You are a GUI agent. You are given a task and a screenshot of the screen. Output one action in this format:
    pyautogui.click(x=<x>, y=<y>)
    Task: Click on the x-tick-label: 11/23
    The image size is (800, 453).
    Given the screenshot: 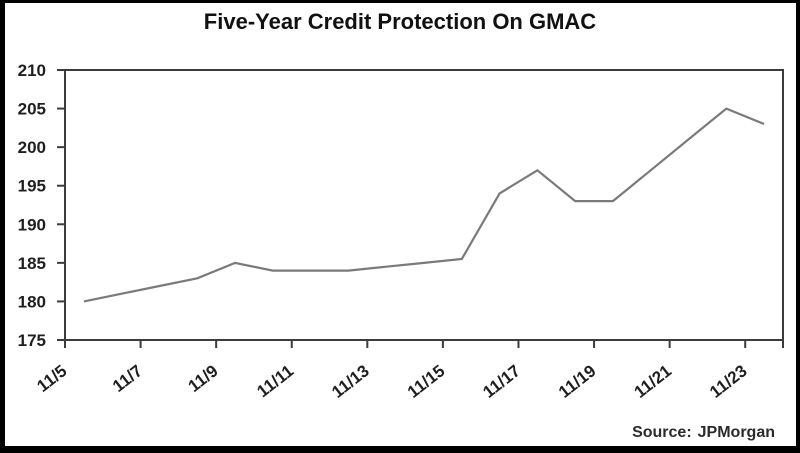 What is the action you would take?
    pyautogui.click(x=728, y=381)
    